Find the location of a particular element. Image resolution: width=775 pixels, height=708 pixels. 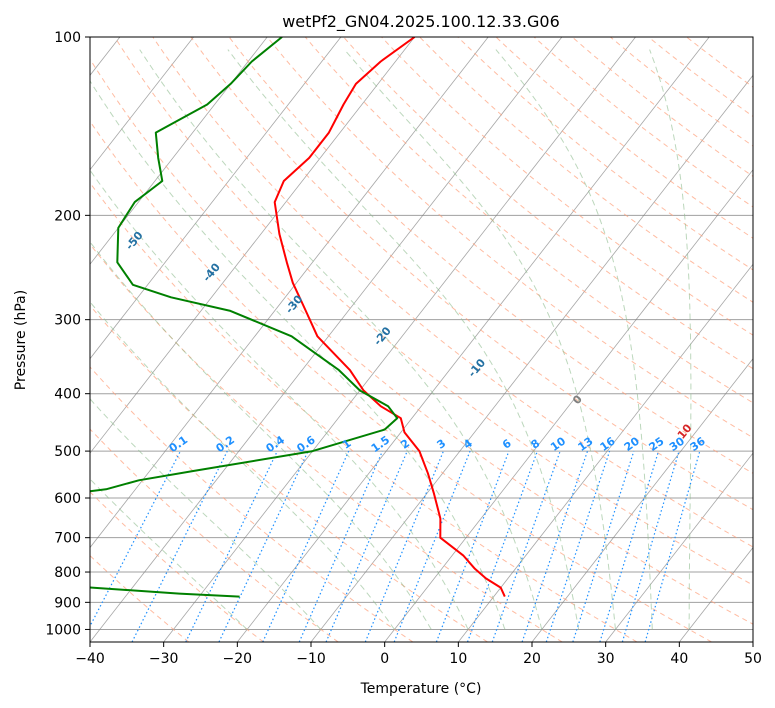

y-axis: 100 200 300 400 500 600 700 800 900 1000 is located at coordinates (67, 334).